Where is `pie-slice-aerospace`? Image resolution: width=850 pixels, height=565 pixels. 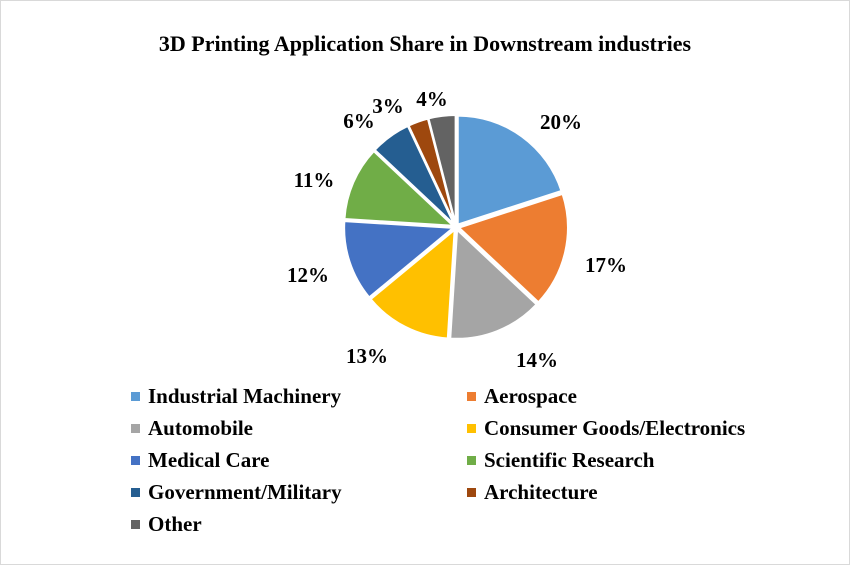 pie-slice-aerospace is located at coordinates (513, 248).